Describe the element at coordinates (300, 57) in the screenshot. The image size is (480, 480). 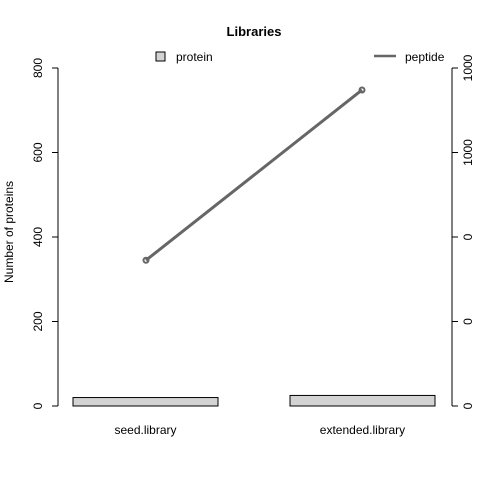
I see `legend: protein peptide` at that location.